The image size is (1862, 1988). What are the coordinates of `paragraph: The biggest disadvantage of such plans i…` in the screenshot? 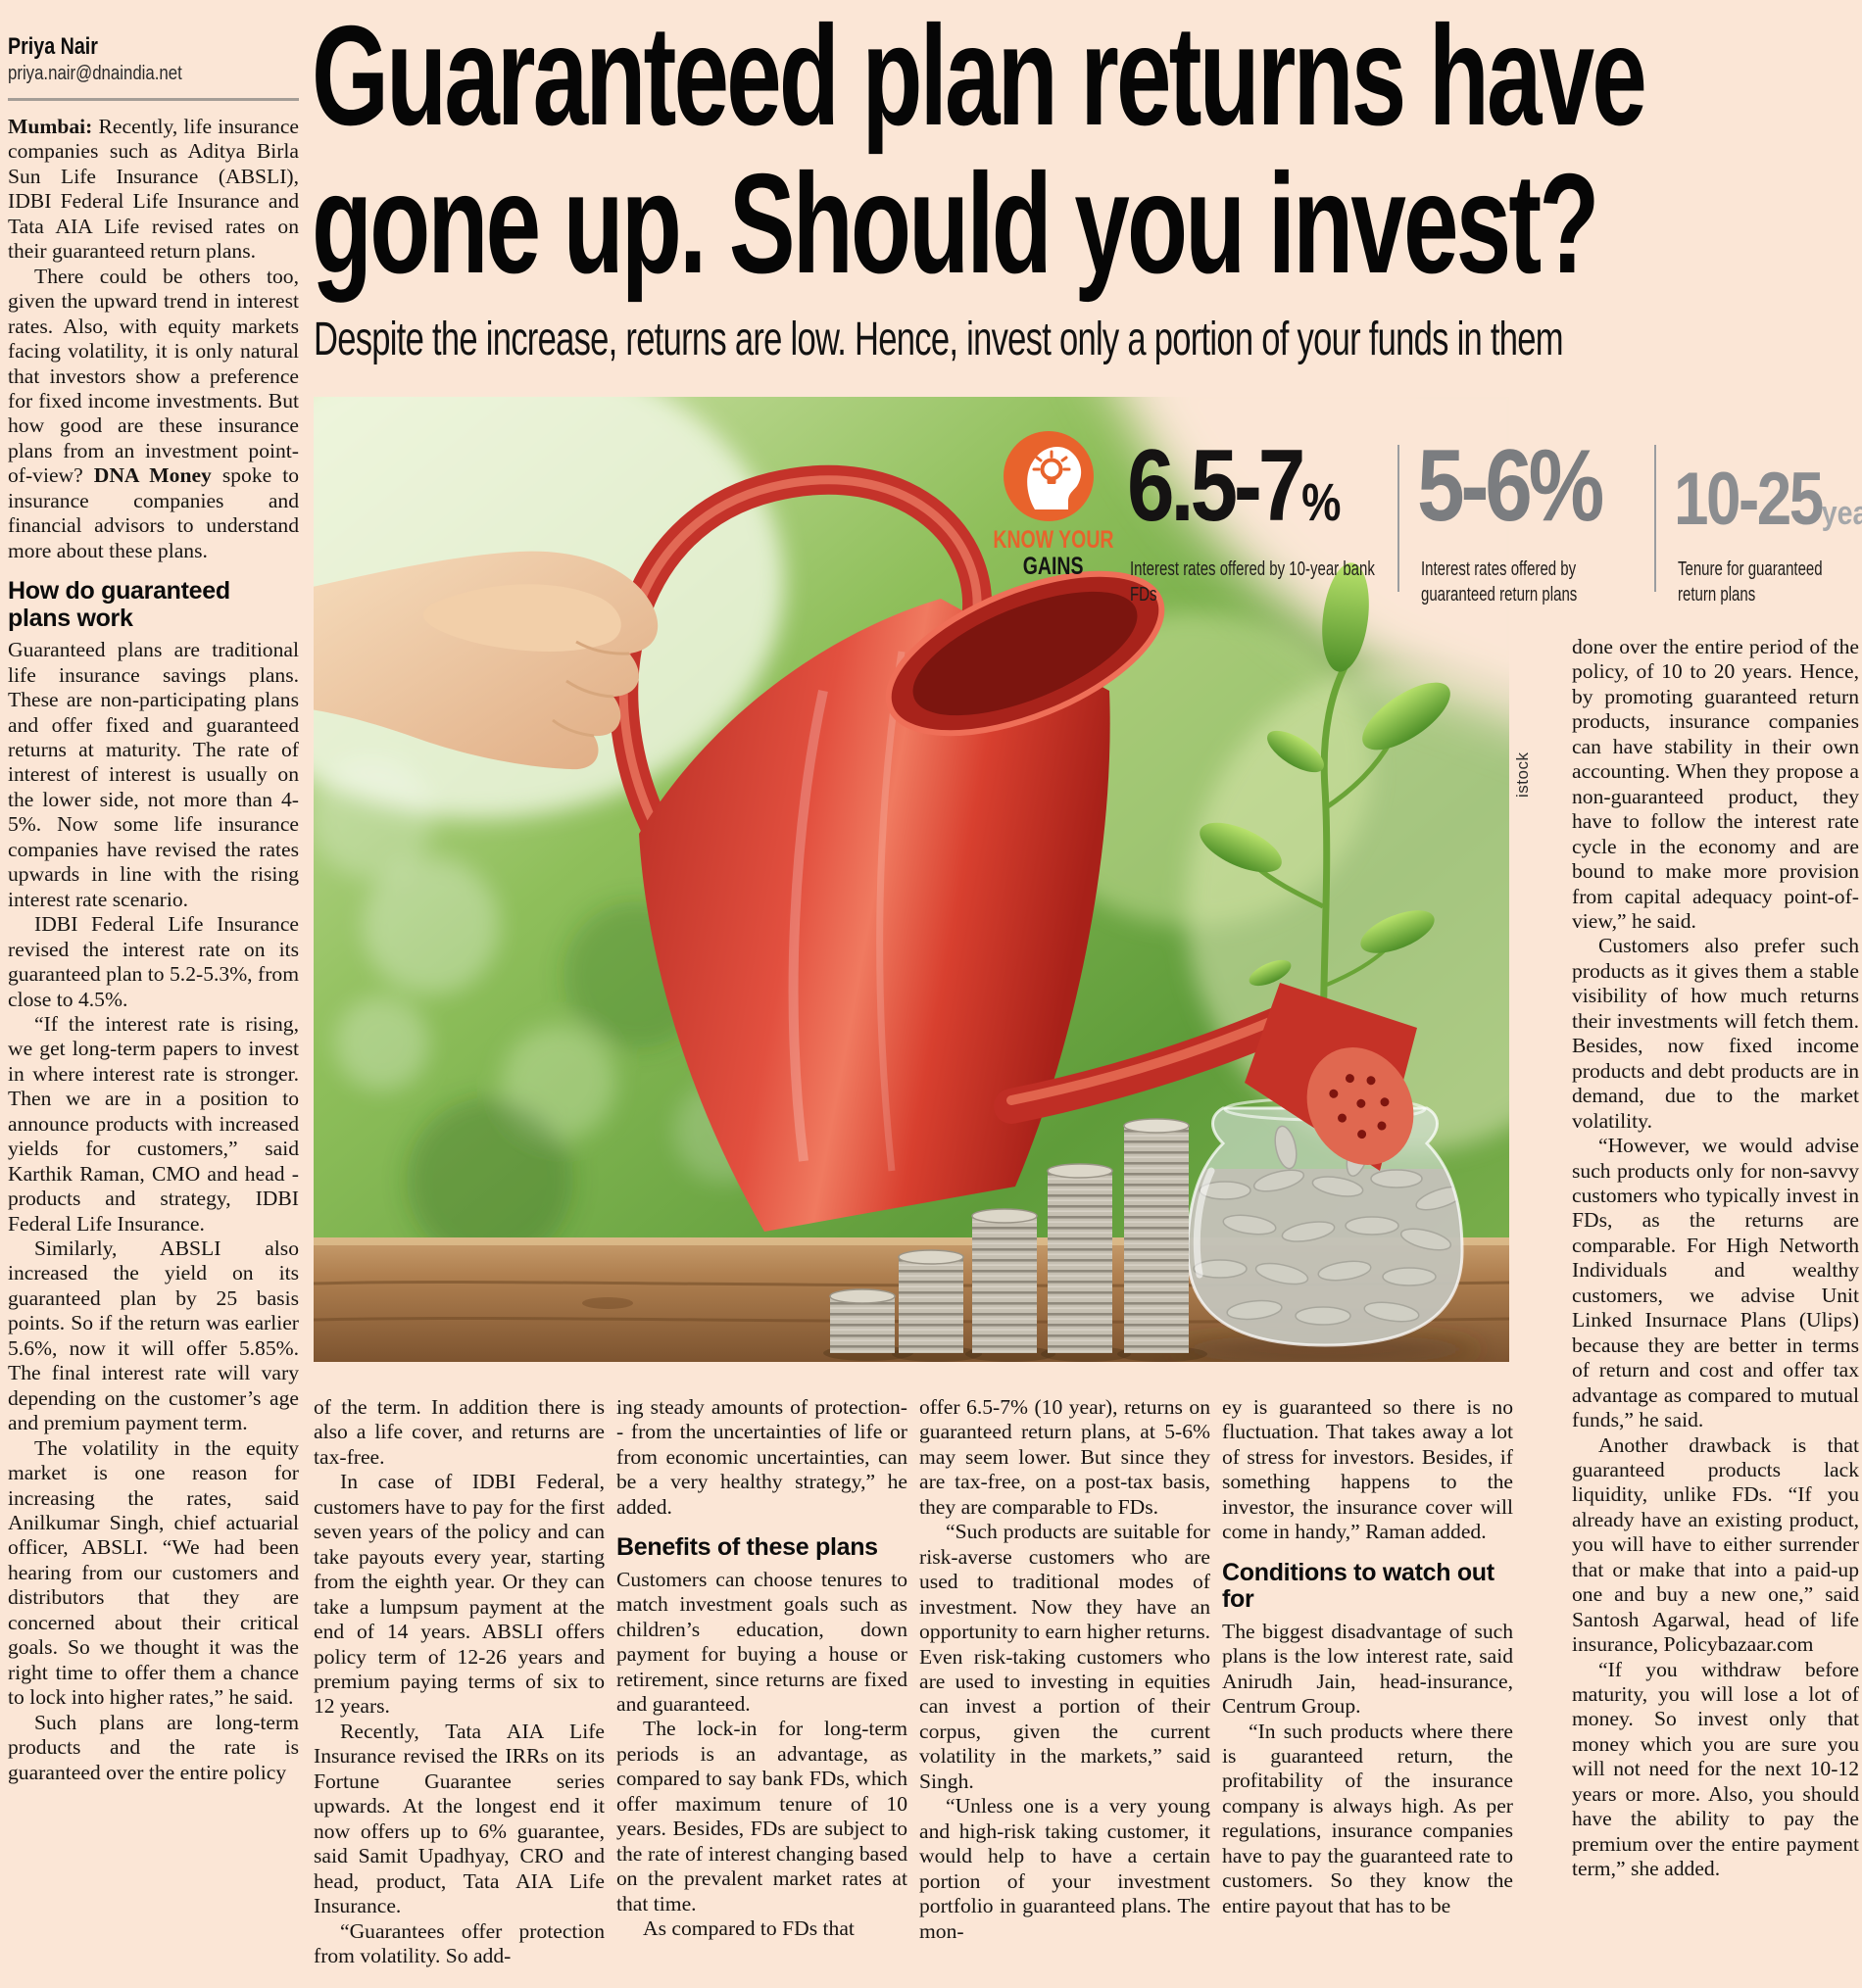 It's located at (1367, 1669).